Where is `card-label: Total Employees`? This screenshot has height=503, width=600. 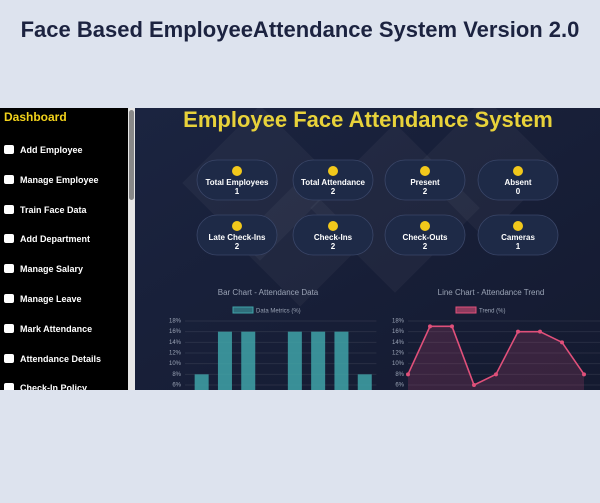 card-label: Total Employees is located at coordinates (238, 182).